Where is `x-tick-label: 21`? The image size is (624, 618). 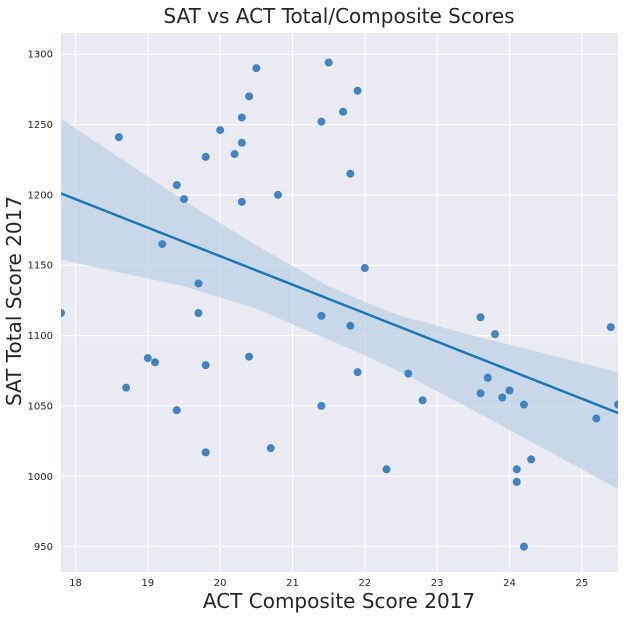 x-tick-label: 21 is located at coordinates (292, 583).